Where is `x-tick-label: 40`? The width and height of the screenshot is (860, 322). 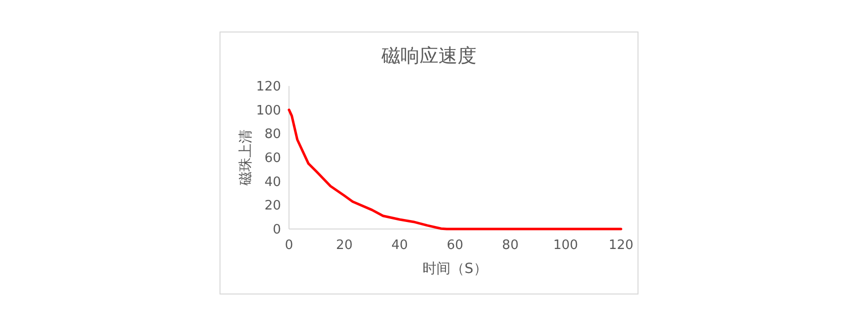
x-tick-label: 40 is located at coordinates (399, 245).